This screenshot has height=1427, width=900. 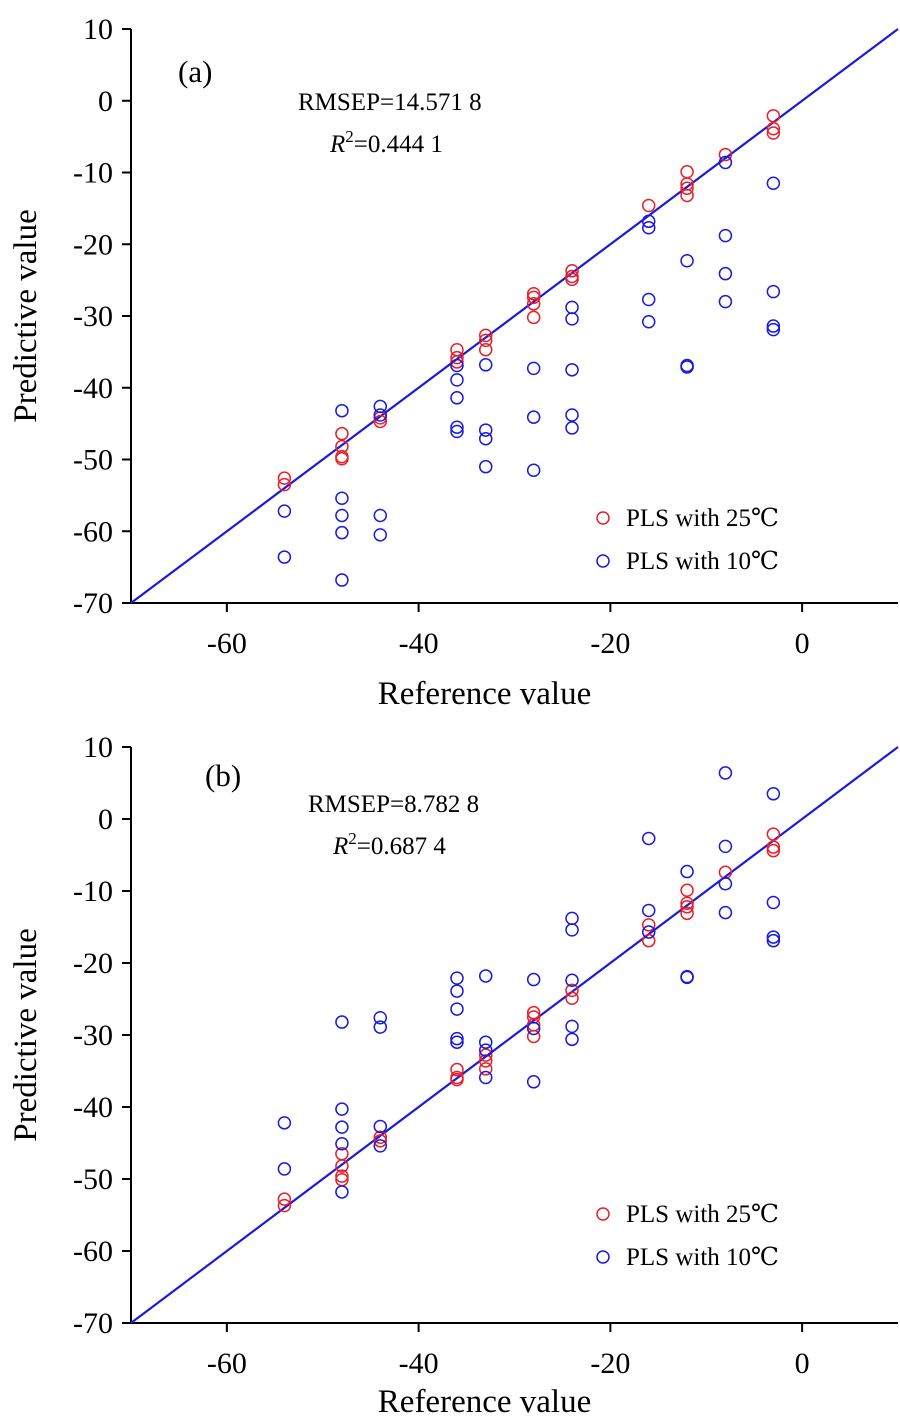 I want to click on x-axis-label: Reference value, so click(x=484, y=694).